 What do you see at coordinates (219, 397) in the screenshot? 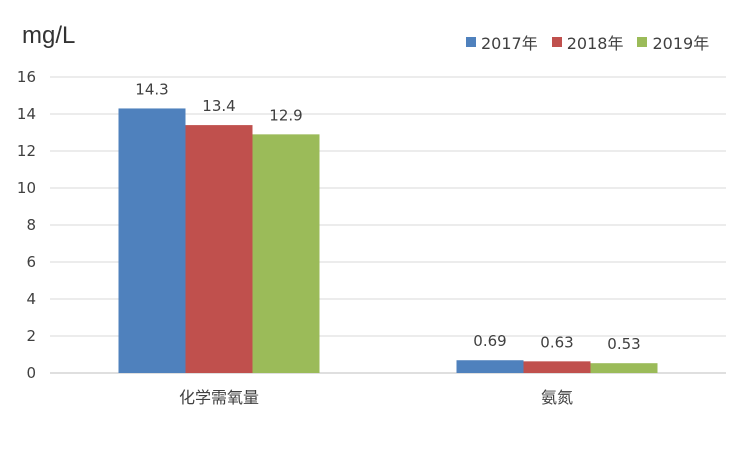
I see `x-category-label-0: 化学需氧量` at bounding box center [219, 397].